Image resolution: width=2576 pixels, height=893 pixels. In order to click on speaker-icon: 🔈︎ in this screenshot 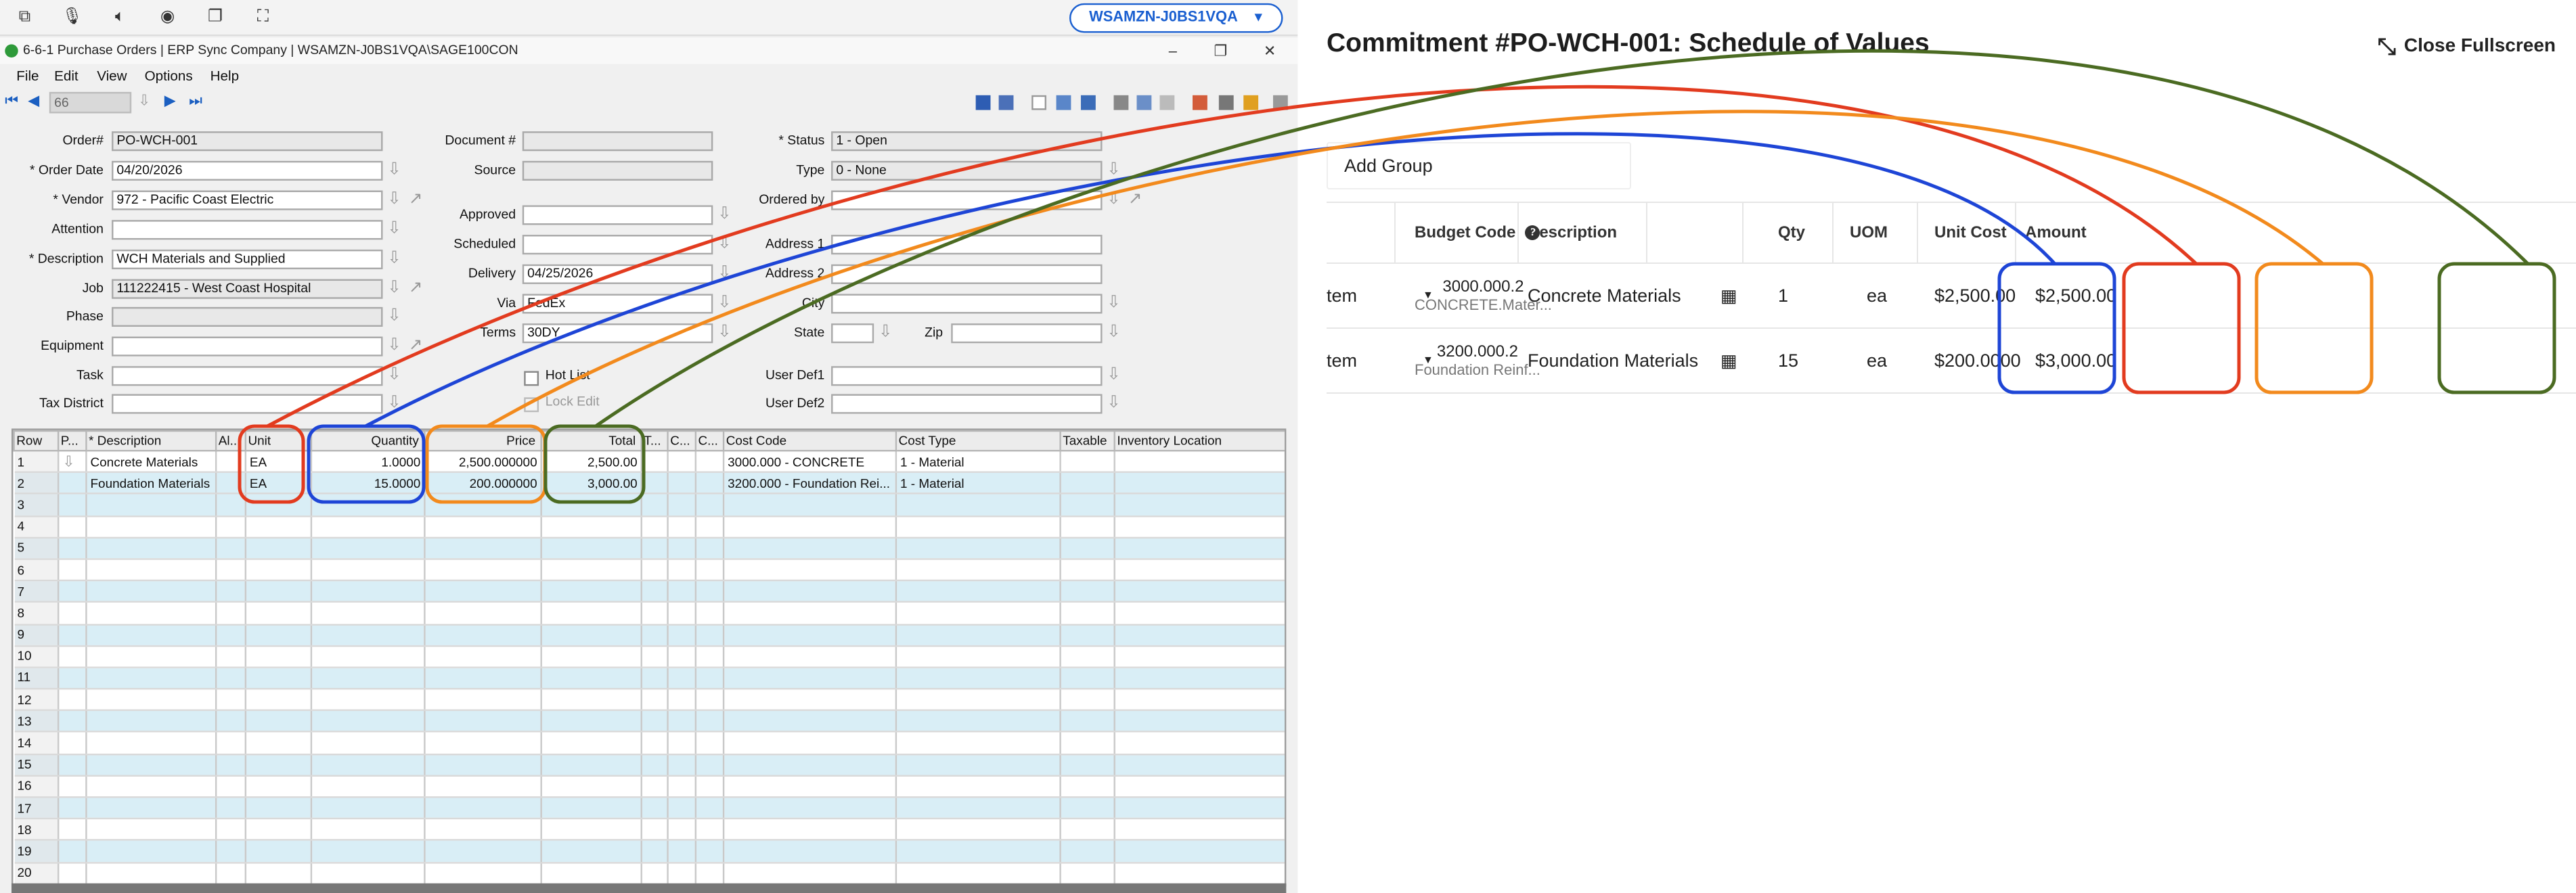, I will do `click(119, 17)`.